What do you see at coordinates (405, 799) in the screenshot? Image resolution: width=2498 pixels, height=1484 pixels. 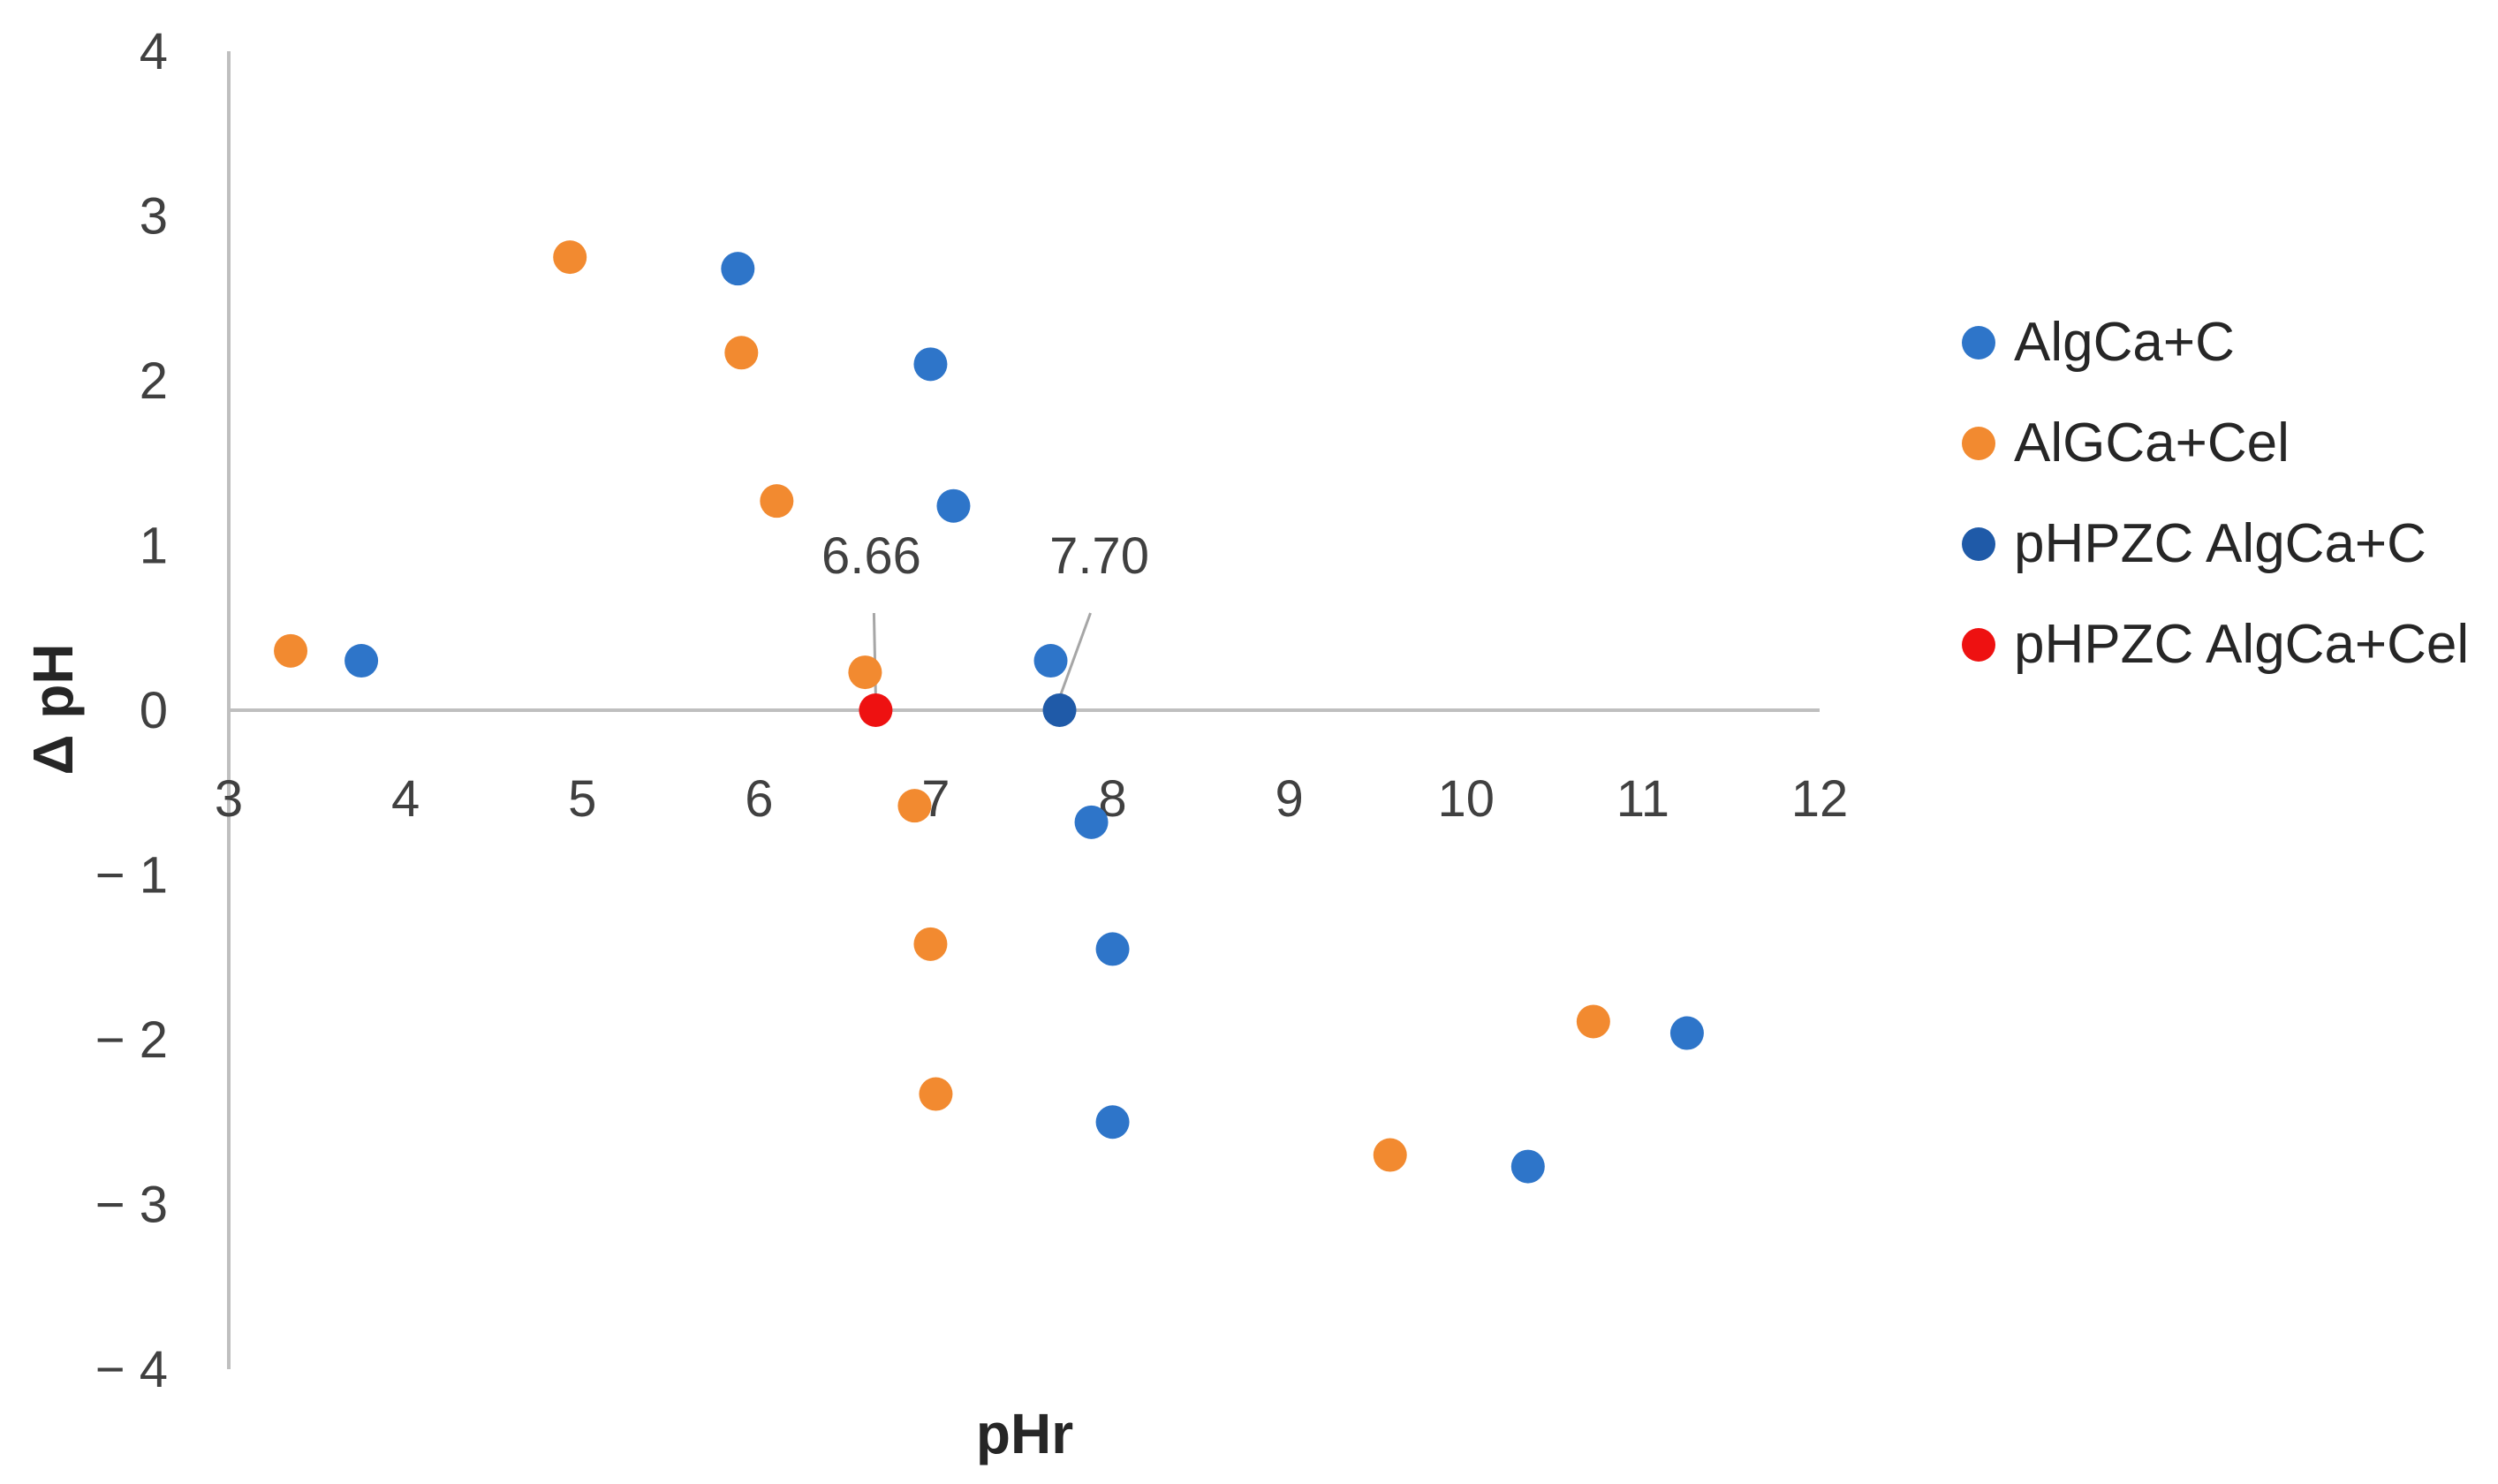 I see `x-tick-label: 4` at bounding box center [405, 799].